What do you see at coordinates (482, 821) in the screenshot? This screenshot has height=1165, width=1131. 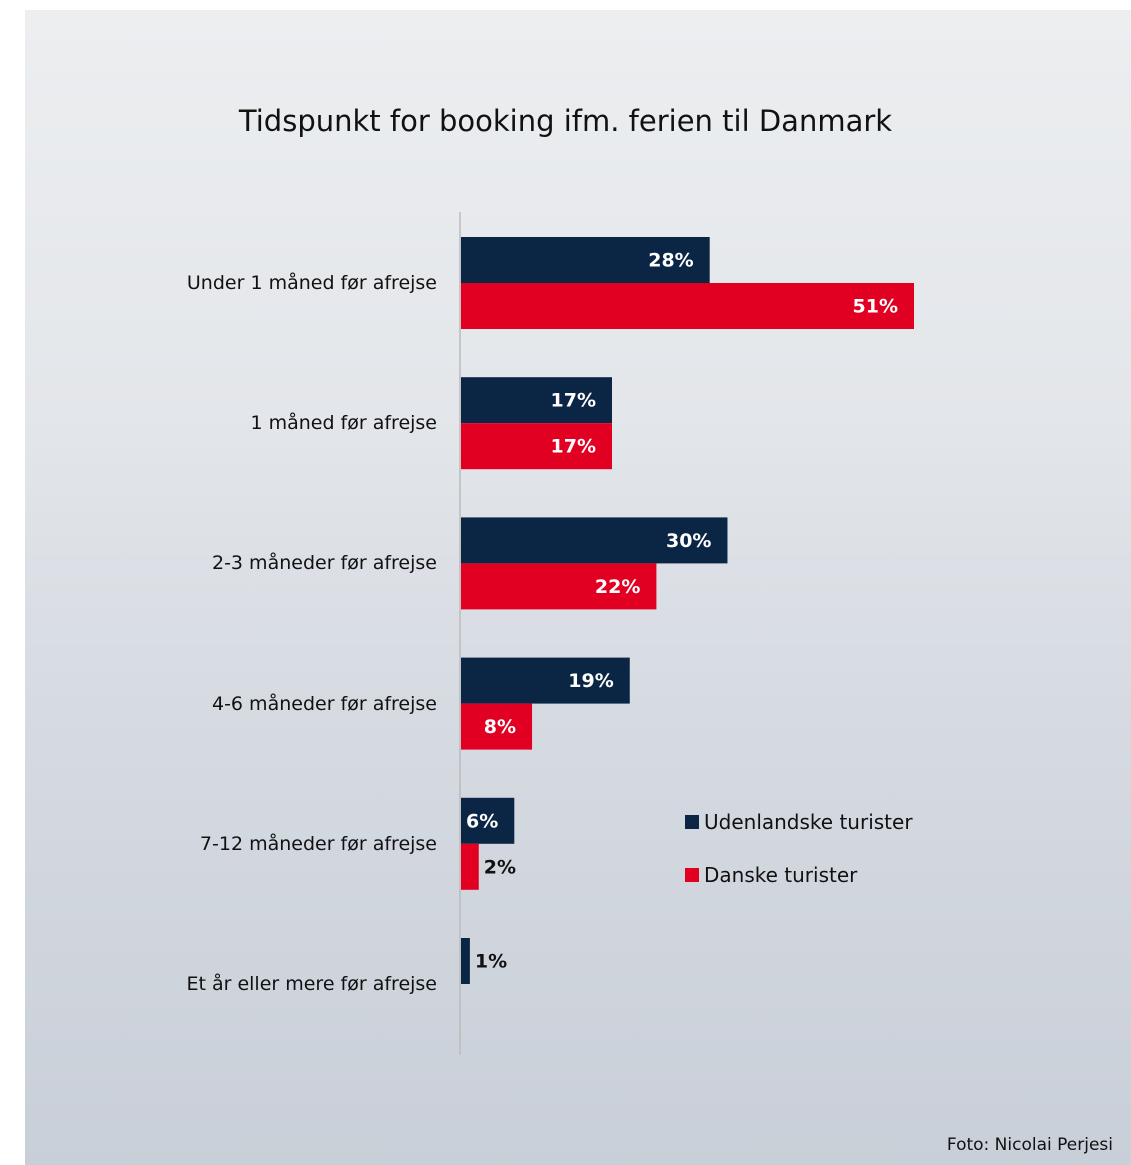 I see `value-label: 6%` at bounding box center [482, 821].